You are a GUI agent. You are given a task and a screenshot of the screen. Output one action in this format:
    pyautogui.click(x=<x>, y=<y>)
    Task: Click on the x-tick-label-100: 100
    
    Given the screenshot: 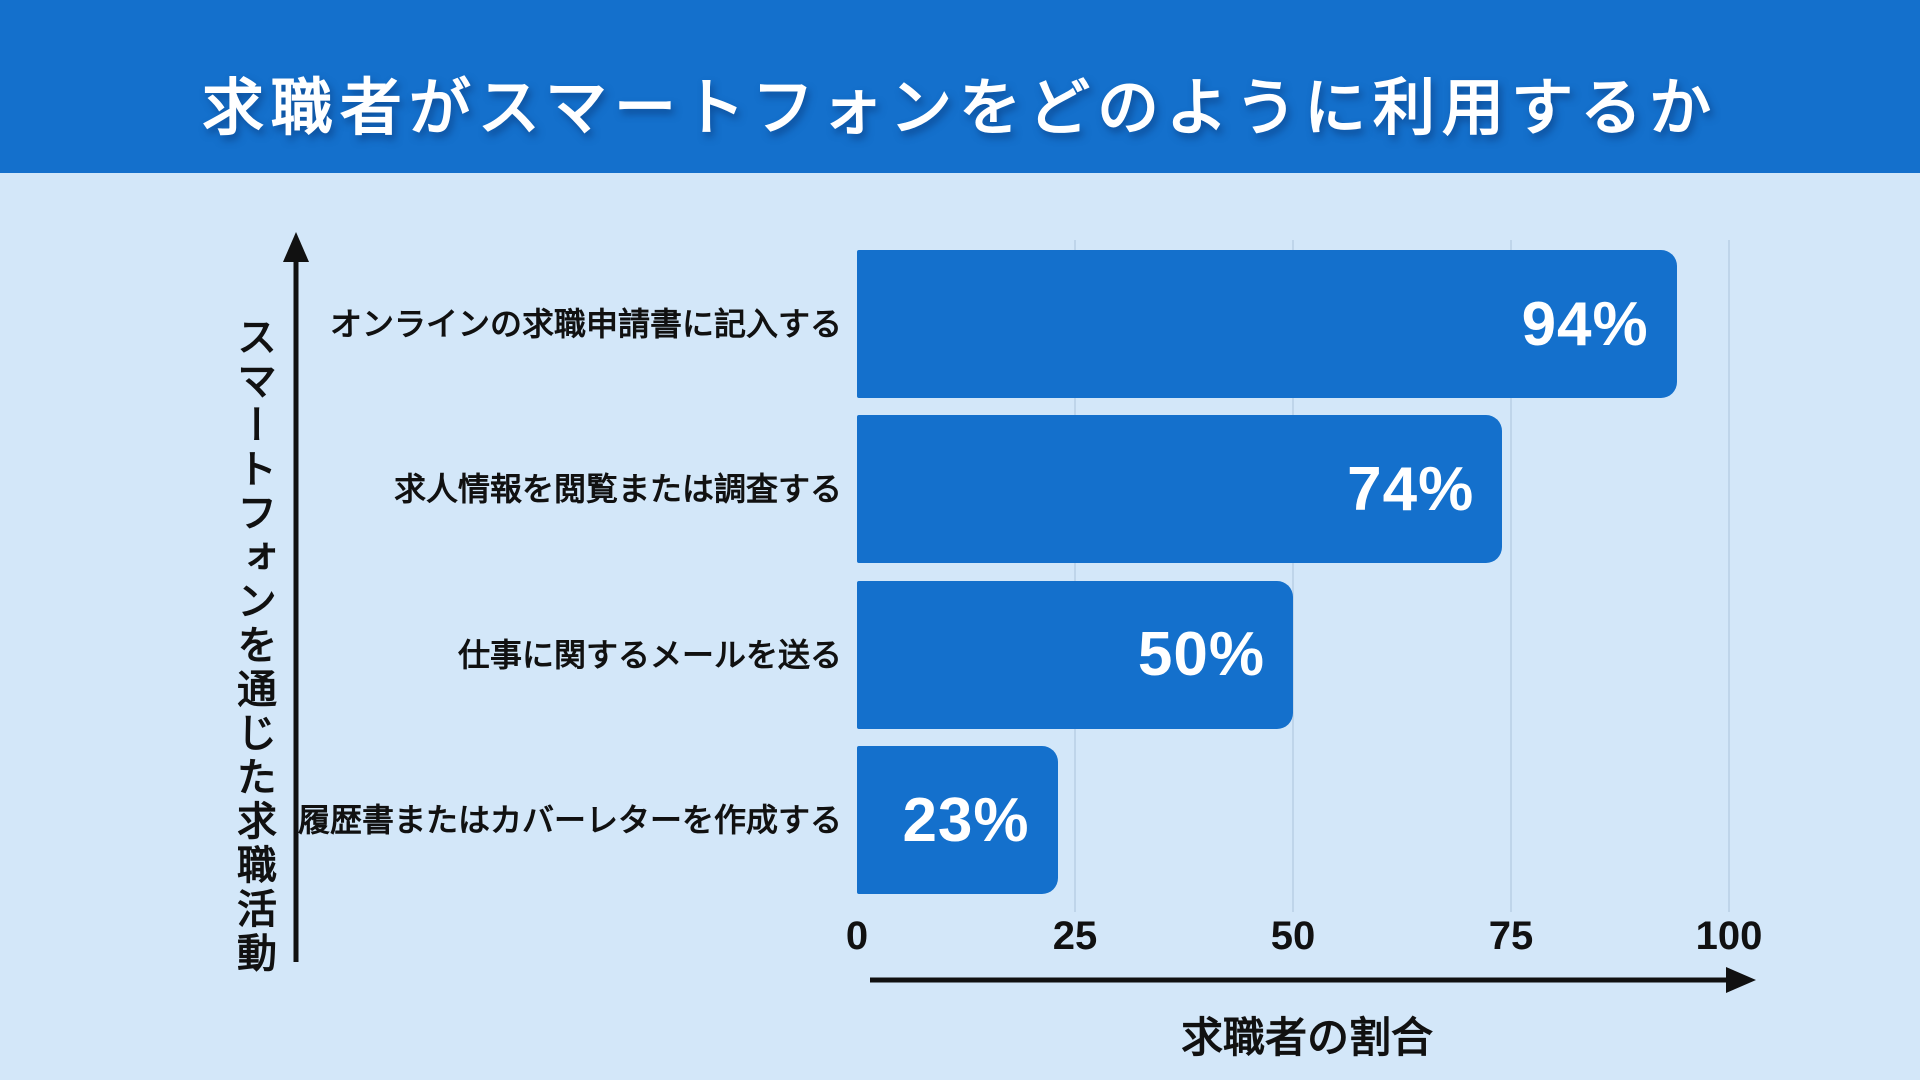 What is the action you would take?
    pyautogui.click(x=1729, y=936)
    